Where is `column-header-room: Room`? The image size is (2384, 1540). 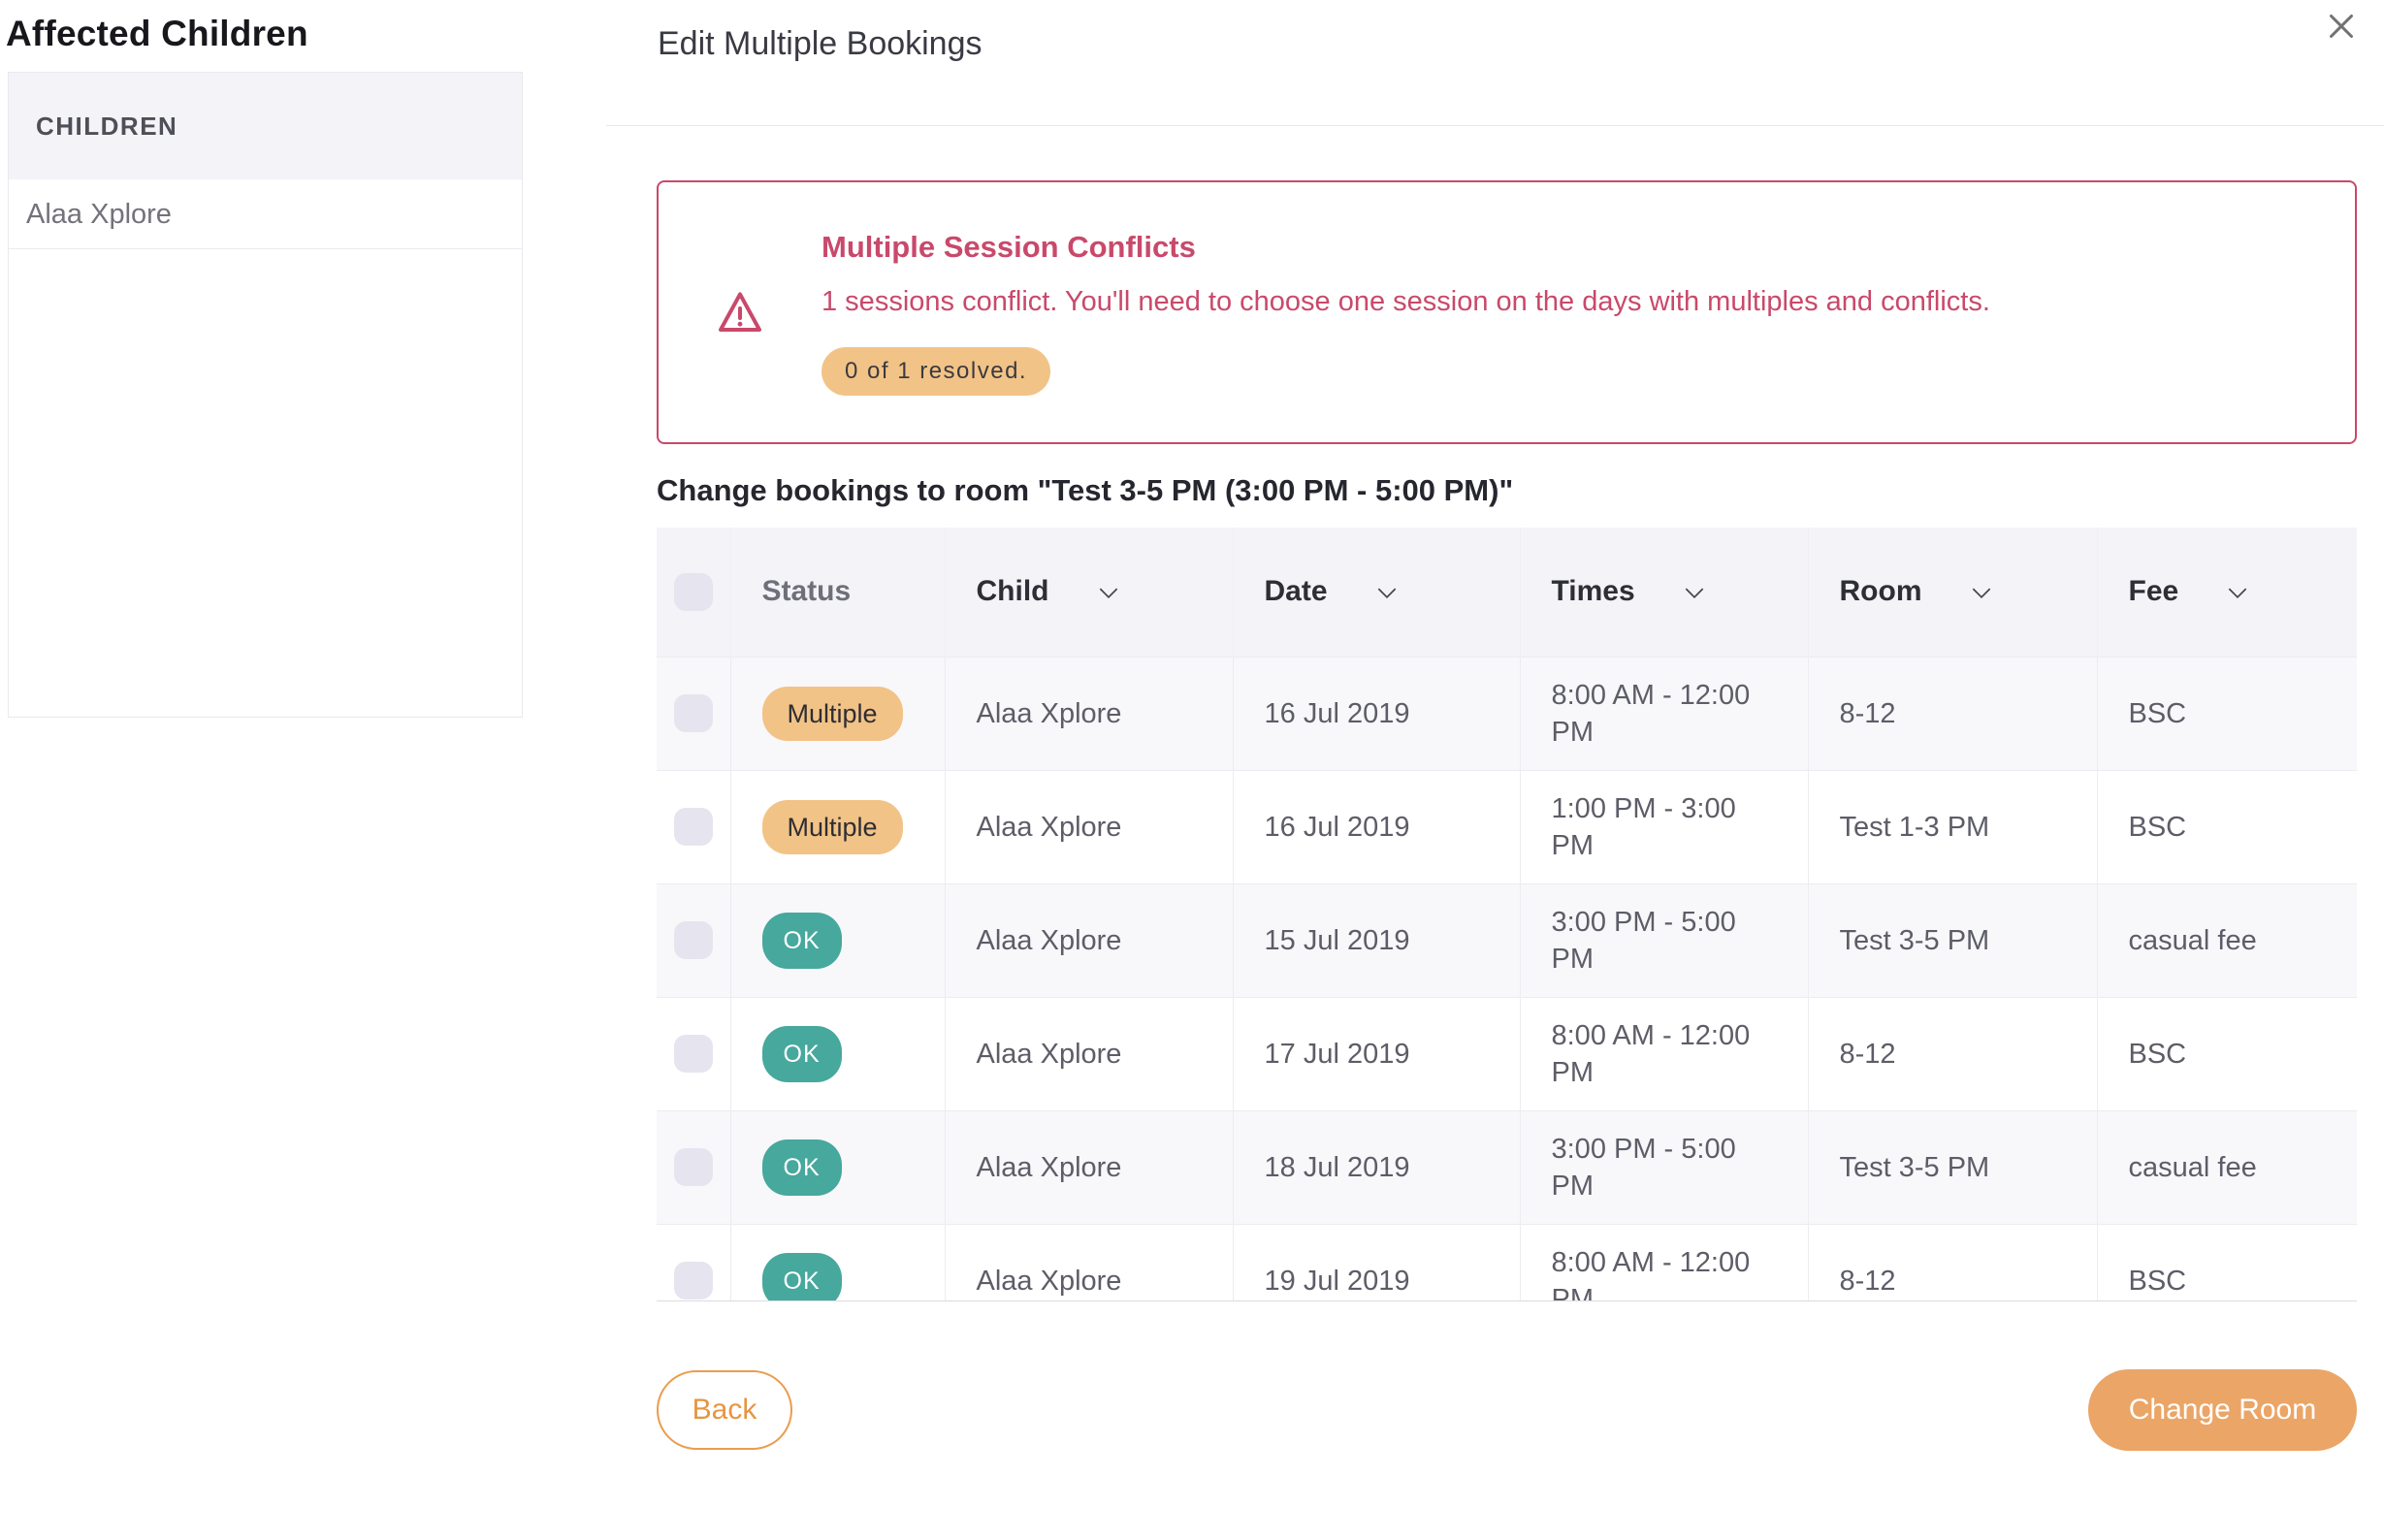
column-header-room: Room is located at coordinates (1953, 592).